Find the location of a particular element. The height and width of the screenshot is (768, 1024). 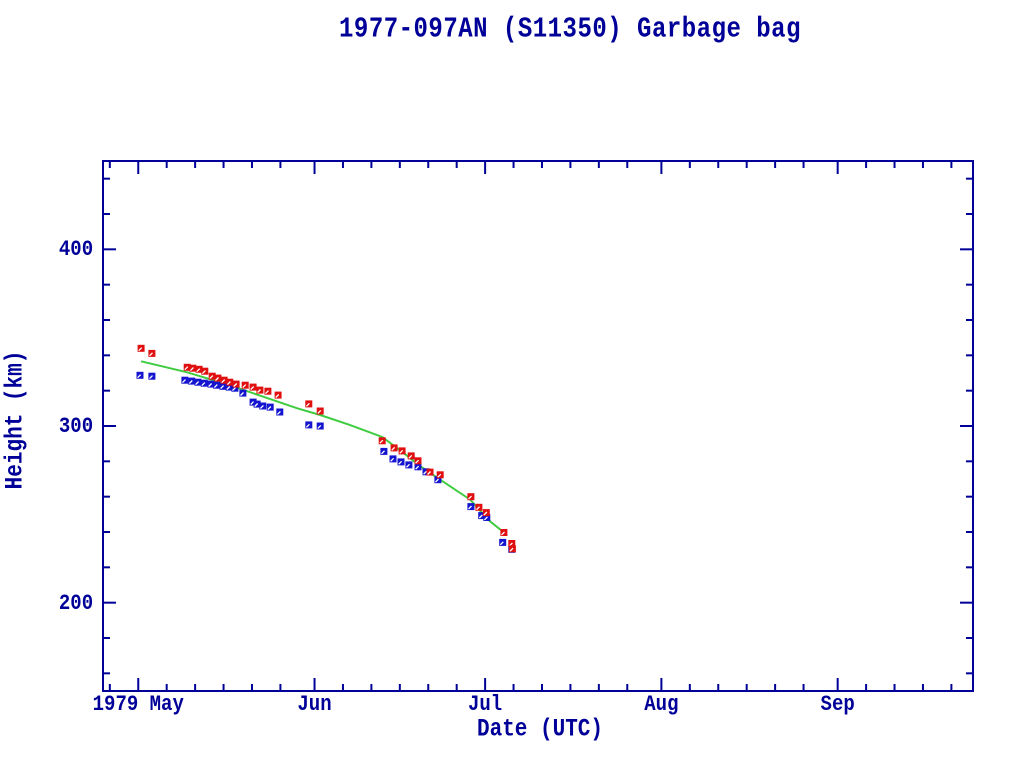

y-tick-label: 300 is located at coordinates (76, 426).